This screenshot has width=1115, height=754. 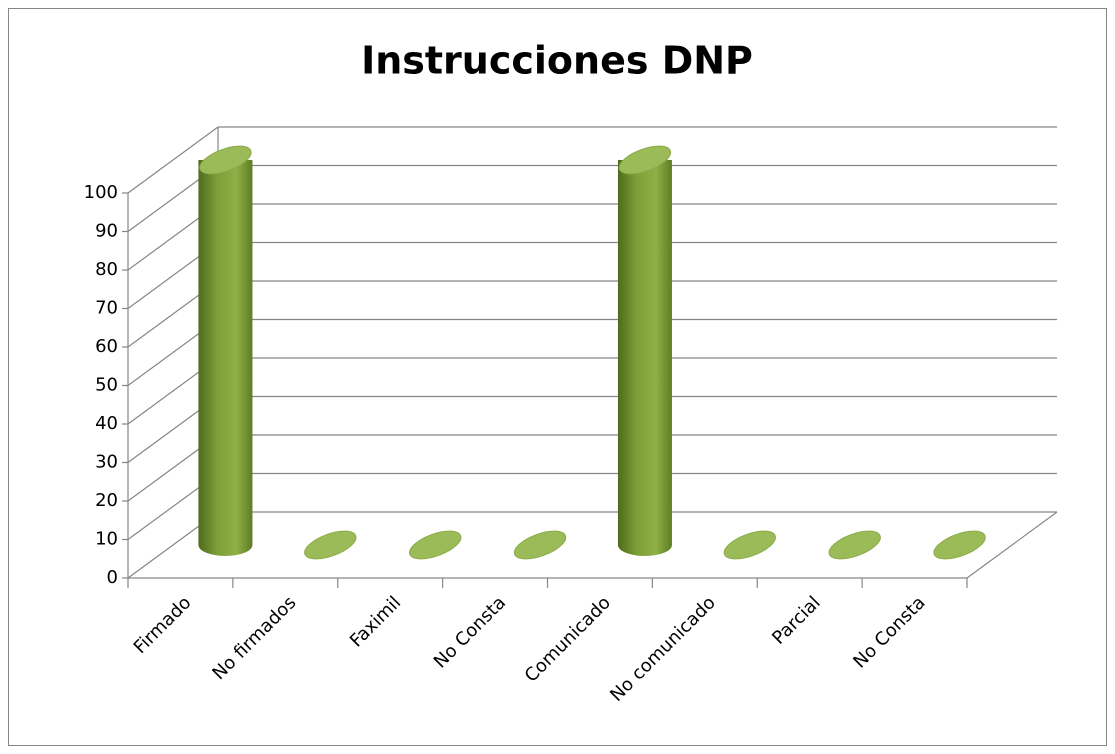 What do you see at coordinates (106, 385) in the screenshot?
I see `y-tick-label: 50` at bounding box center [106, 385].